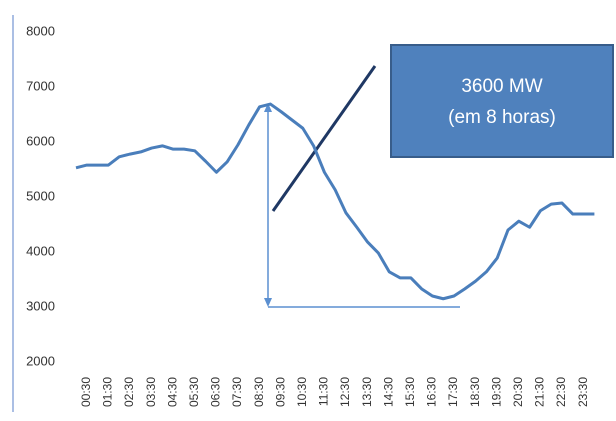 The image size is (616, 421). I want to click on annotation-box, so click(502, 101).